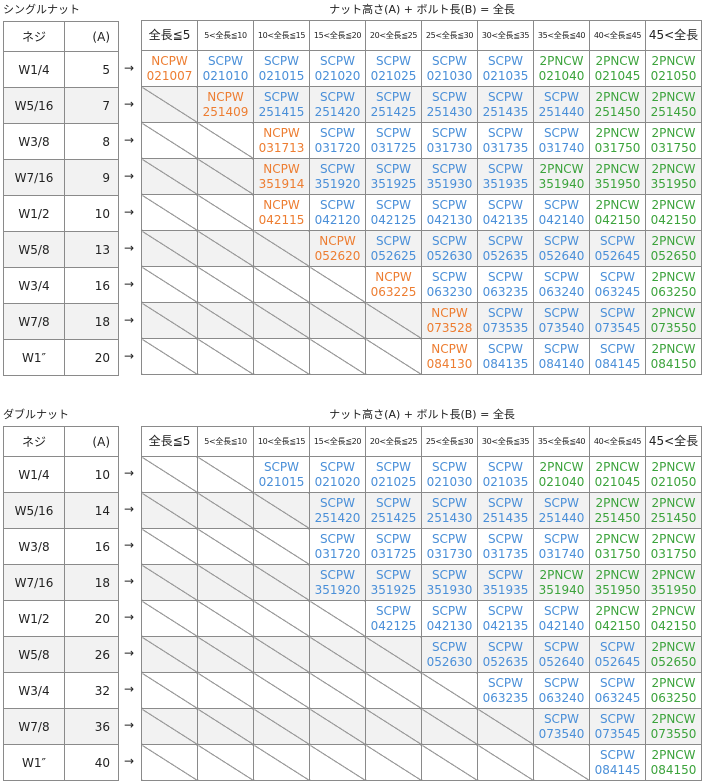  What do you see at coordinates (561, 327) in the screenshot?
I see `part-code: 073540` at bounding box center [561, 327].